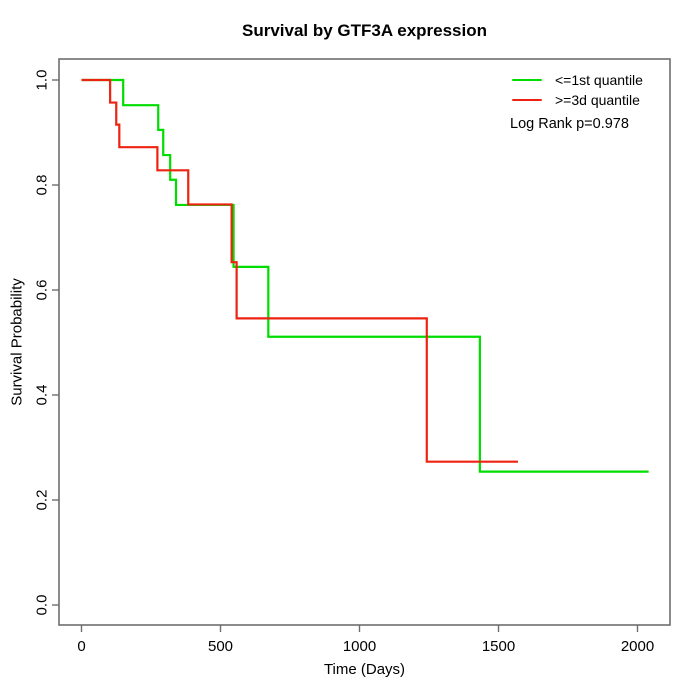 This screenshot has height=700, width=700. I want to click on legend-line-red, so click(527, 100).